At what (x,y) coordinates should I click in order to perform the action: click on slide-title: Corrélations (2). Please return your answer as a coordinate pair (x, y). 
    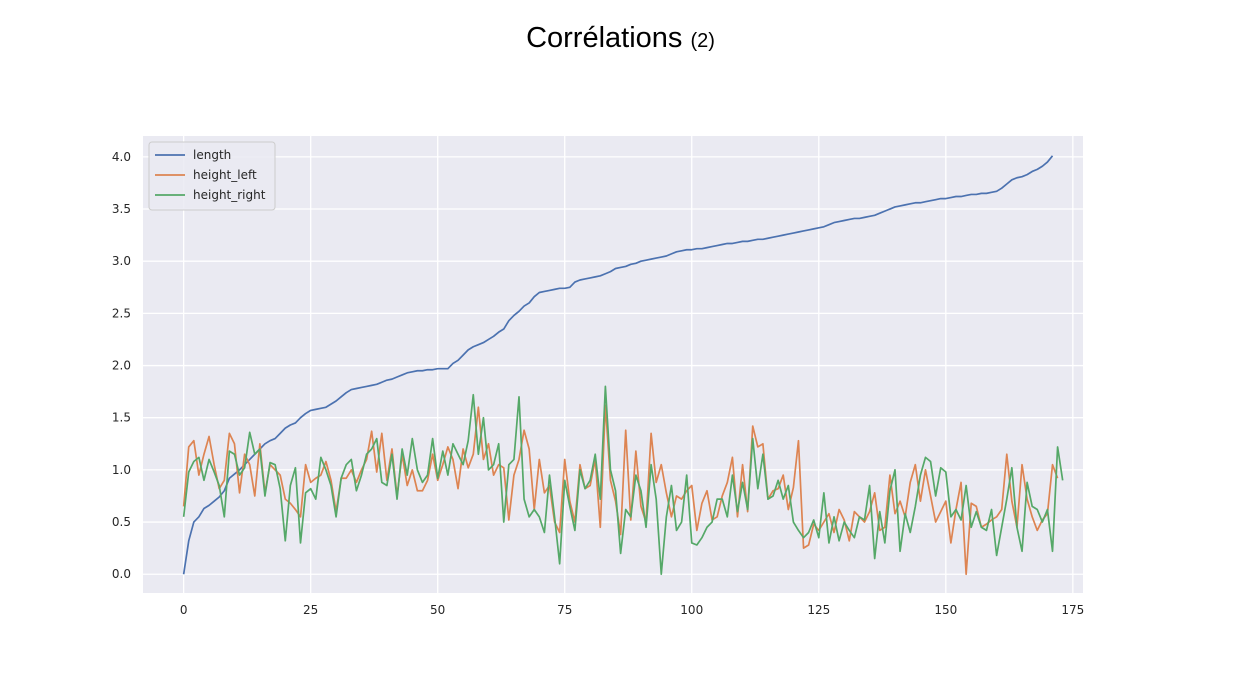
    Looking at the image, I should click on (620, 38).